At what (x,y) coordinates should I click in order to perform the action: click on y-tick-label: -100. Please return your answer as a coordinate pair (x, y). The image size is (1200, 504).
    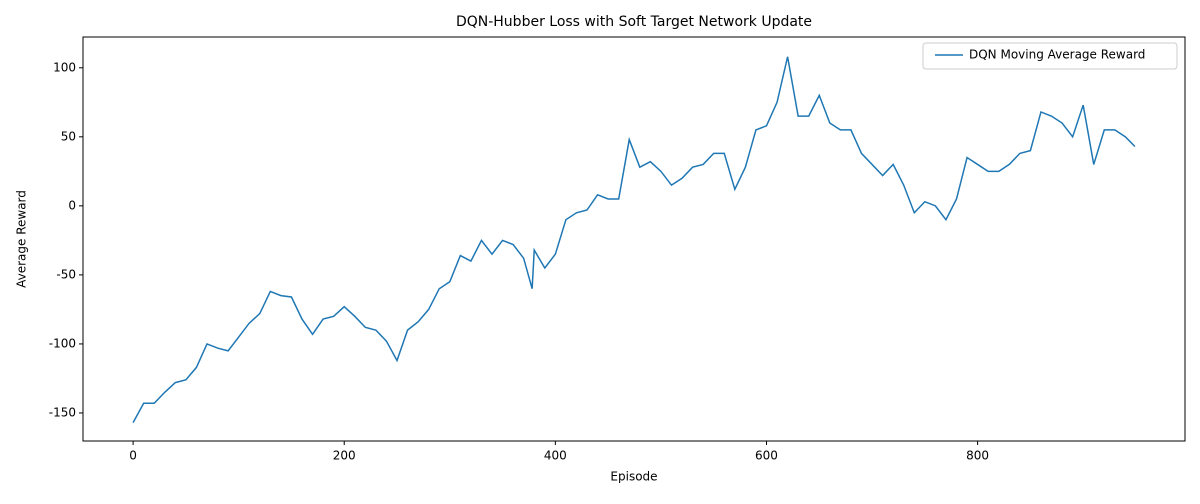
    Looking at the image, I should click on (62, 343).